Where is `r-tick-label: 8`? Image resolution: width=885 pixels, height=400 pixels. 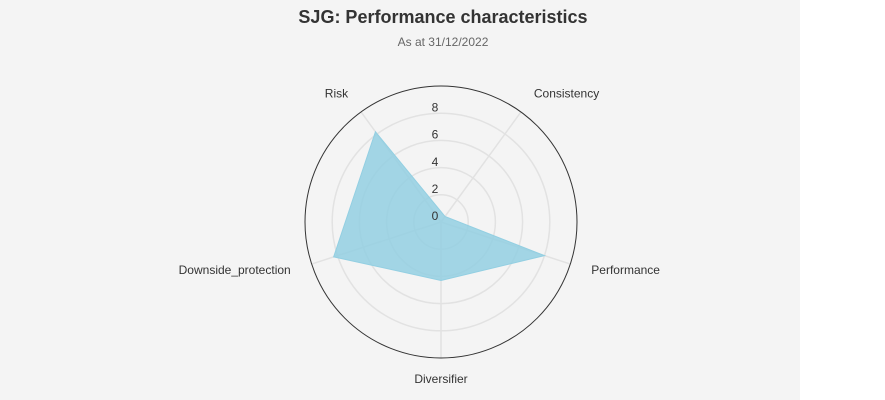 r-tick-label: 8 is located at coordinates (435, 107).